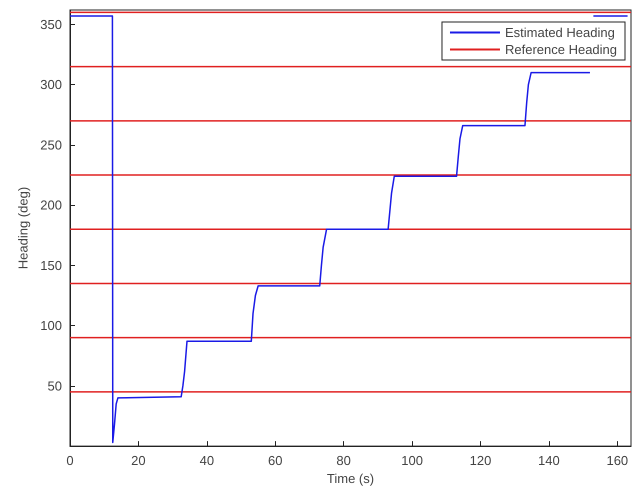 This screenshot has width=635, height=490. Describe the element at coordinates (51, 24) in the screenshot. I see `y-tick-label: 350` at that location.